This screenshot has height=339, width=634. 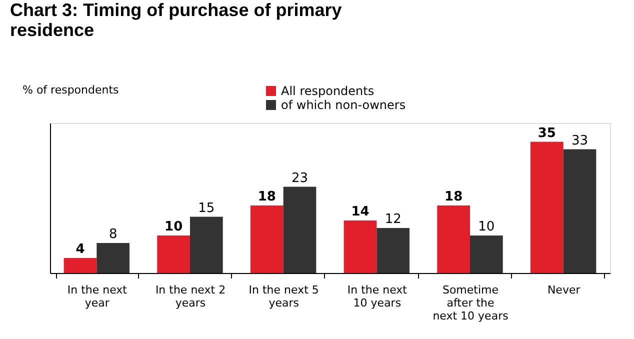 I want to click on x-tick-label: In the next 10 years, so click(x=377, y=297).